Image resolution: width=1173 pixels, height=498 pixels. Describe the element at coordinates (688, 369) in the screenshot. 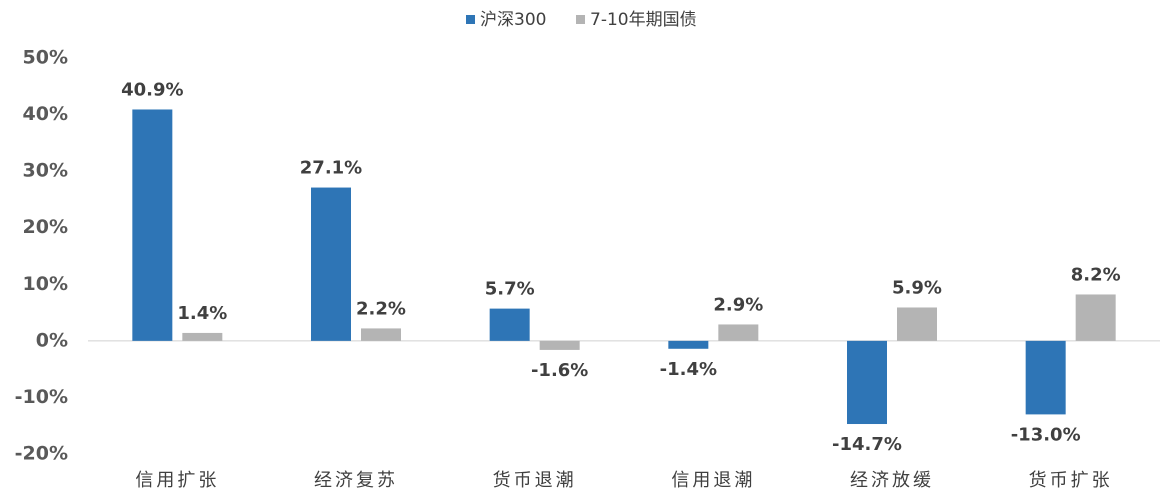

I see `value-label: -1.4%` at that location.